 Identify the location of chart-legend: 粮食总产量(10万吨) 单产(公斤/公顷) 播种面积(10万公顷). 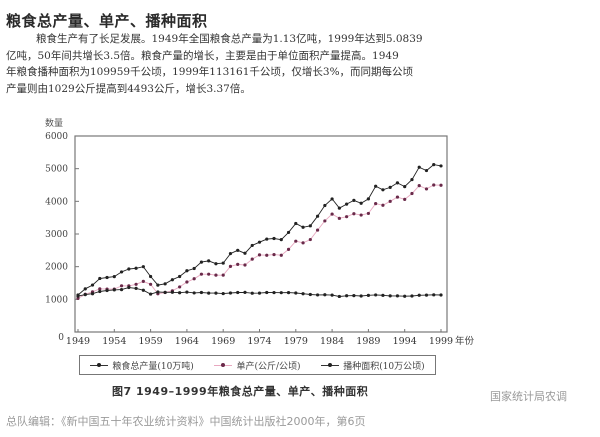
(257, 365).